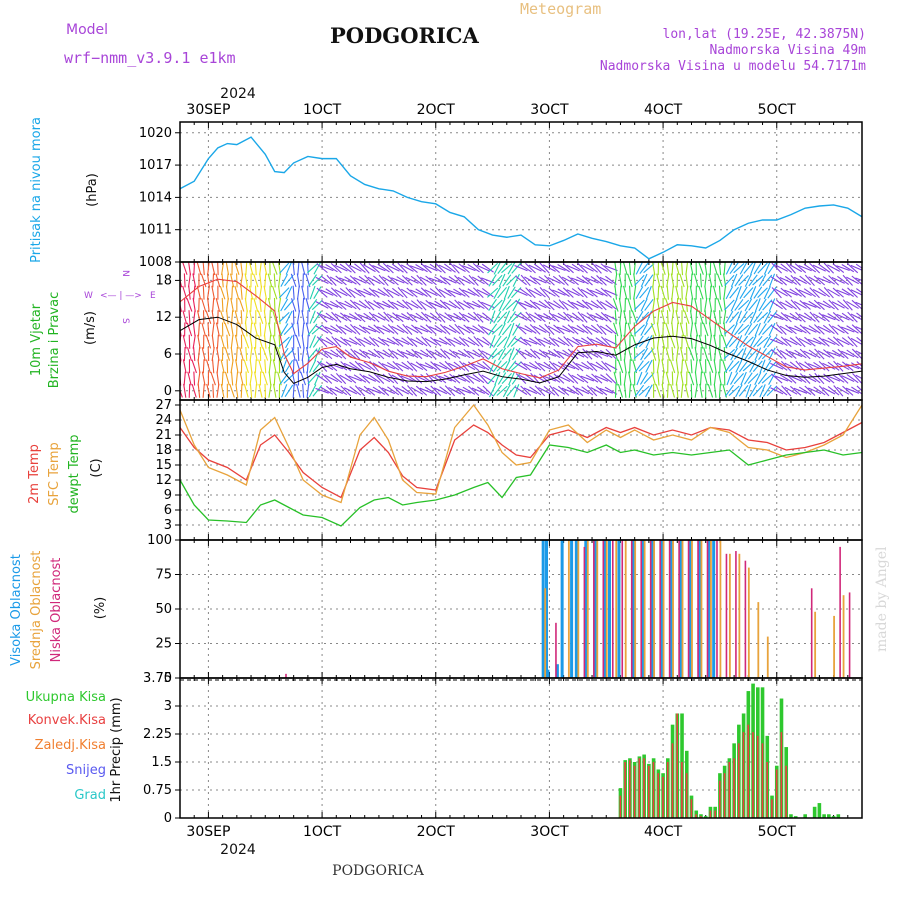 This screenshot has height=900, width=900. Describe the element at coordinates (521, 460) in the screenshot. I see `temp-2m-line` at that location.